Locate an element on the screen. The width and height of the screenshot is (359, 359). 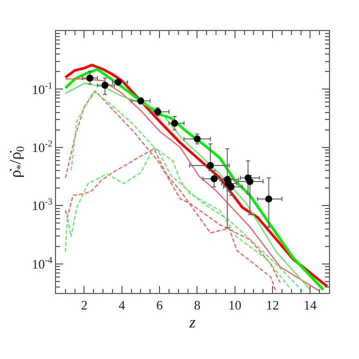
x-tick-label: 6 is located at coordinates (160, 305).